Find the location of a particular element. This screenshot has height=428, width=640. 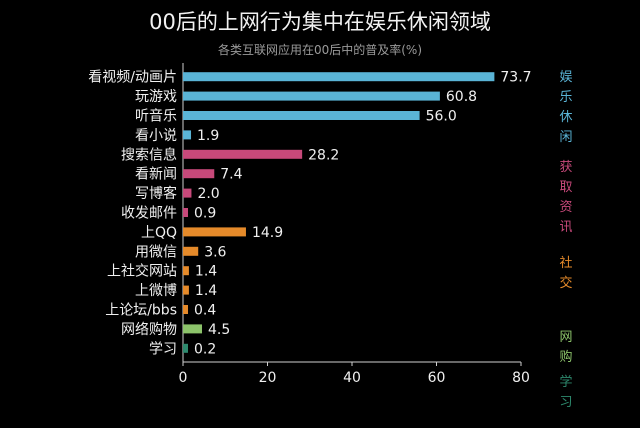

group-label-0-char-3: 闲 is located at coordinates (565, 137).